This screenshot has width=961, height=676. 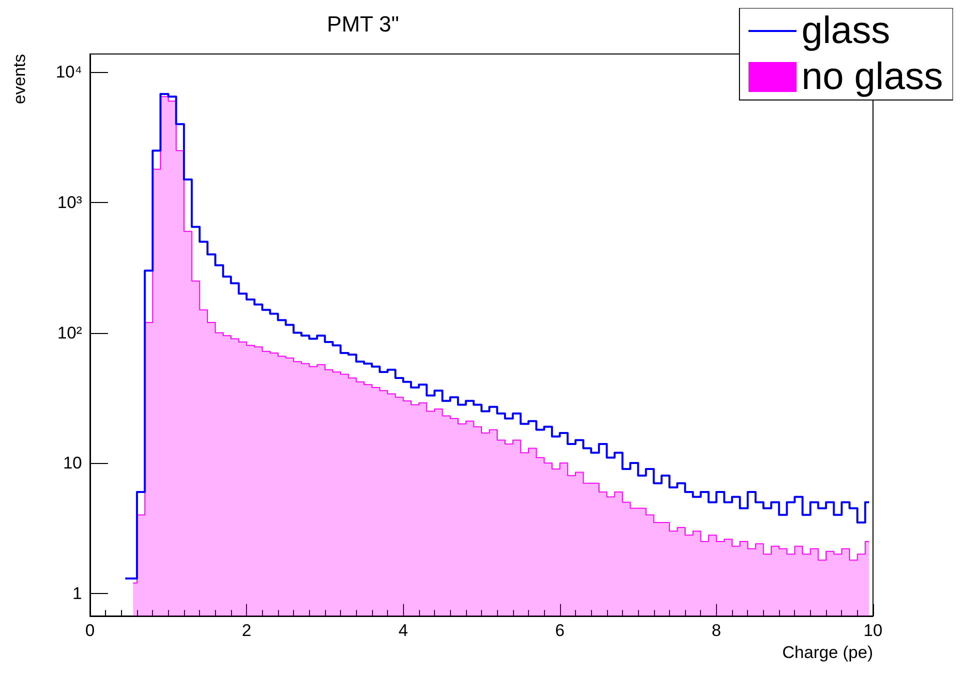 I want to click on x-axis-title: Charge (pe), so click(x=827, y=652).